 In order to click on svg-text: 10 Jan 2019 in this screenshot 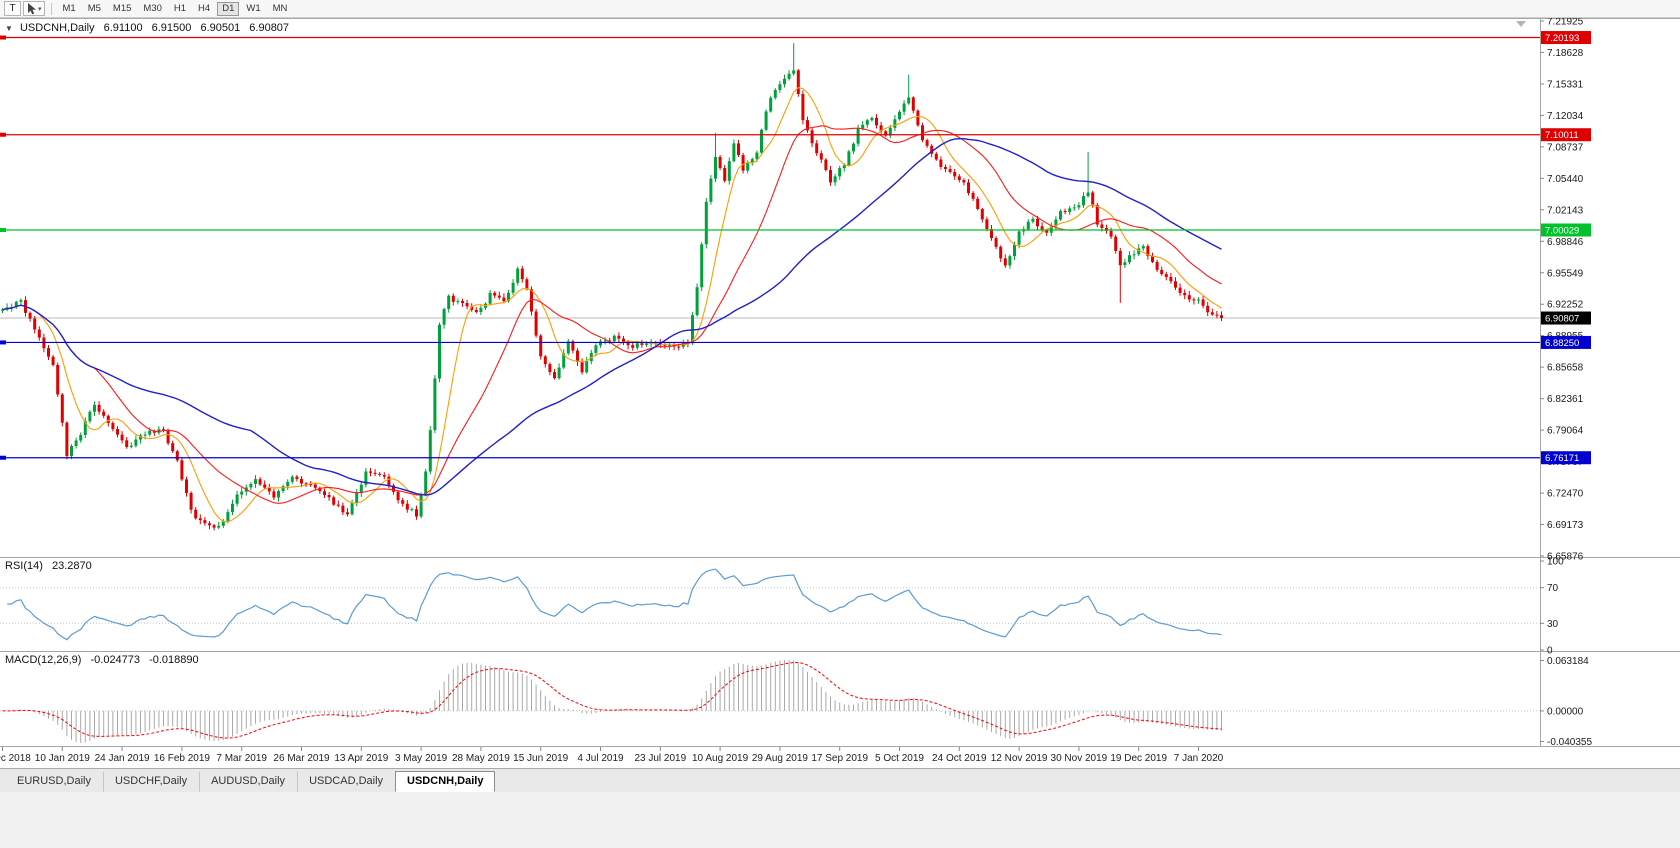, I will do `click(62, 758)`.